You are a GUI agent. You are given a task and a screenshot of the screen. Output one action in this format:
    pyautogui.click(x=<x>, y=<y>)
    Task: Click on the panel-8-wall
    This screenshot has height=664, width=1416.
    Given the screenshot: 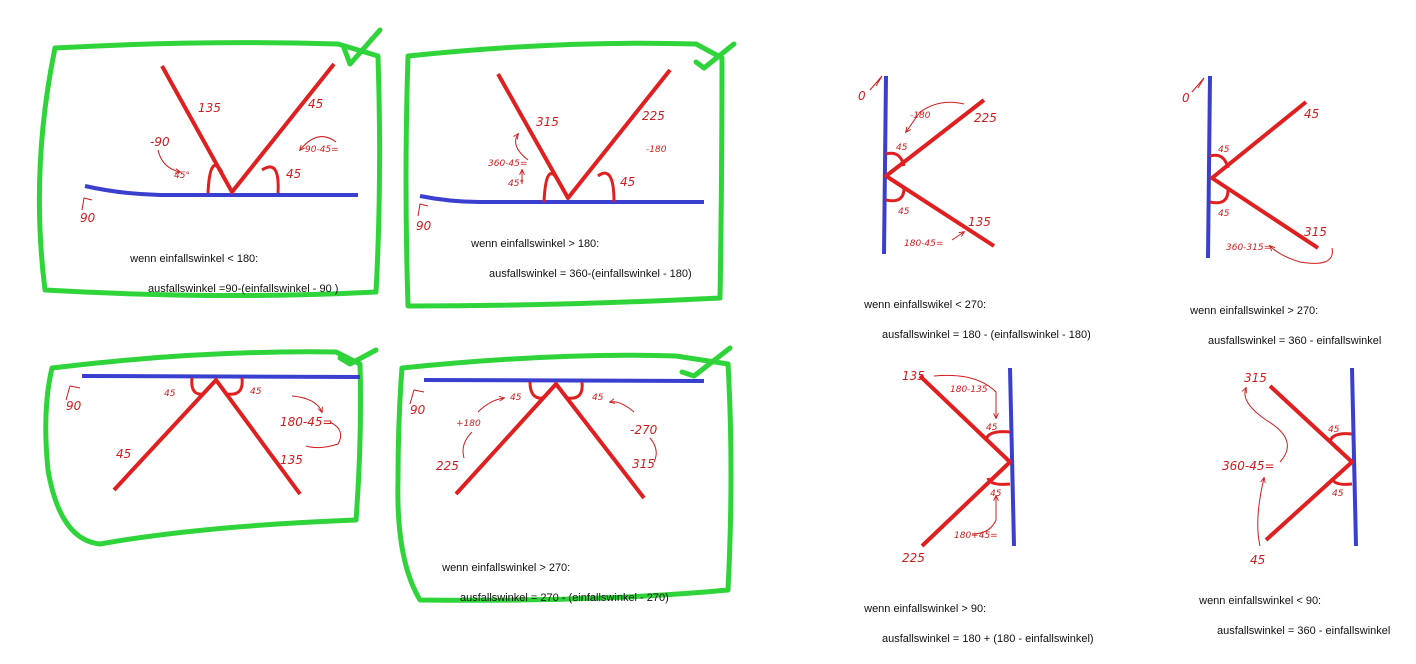 What is the action you would take?
    pyautogui.click(x=1354, y=457)
    